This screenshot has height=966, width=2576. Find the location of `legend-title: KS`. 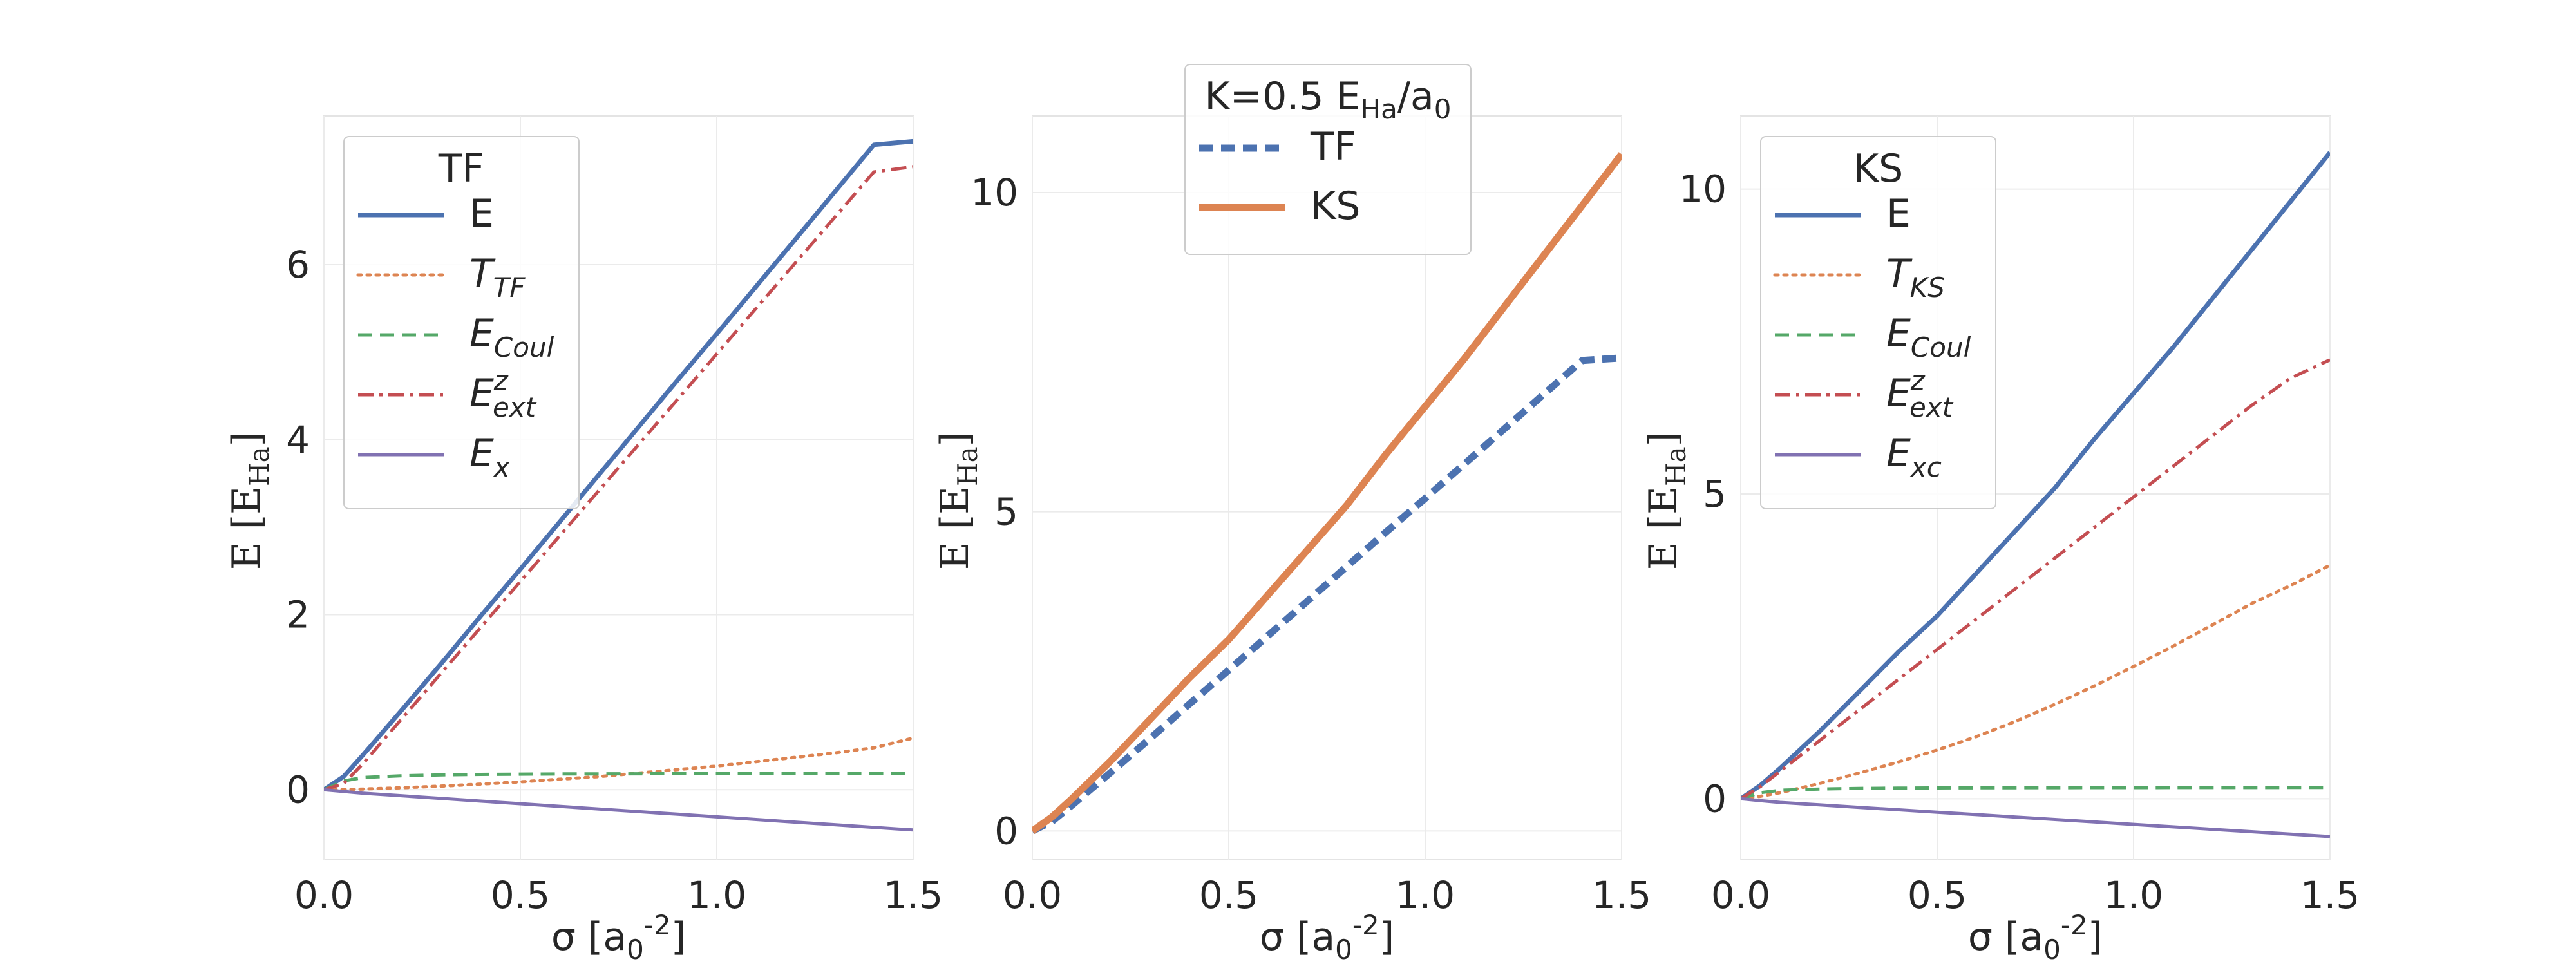

legend-title: KS is located at coordinates (1878, 168).